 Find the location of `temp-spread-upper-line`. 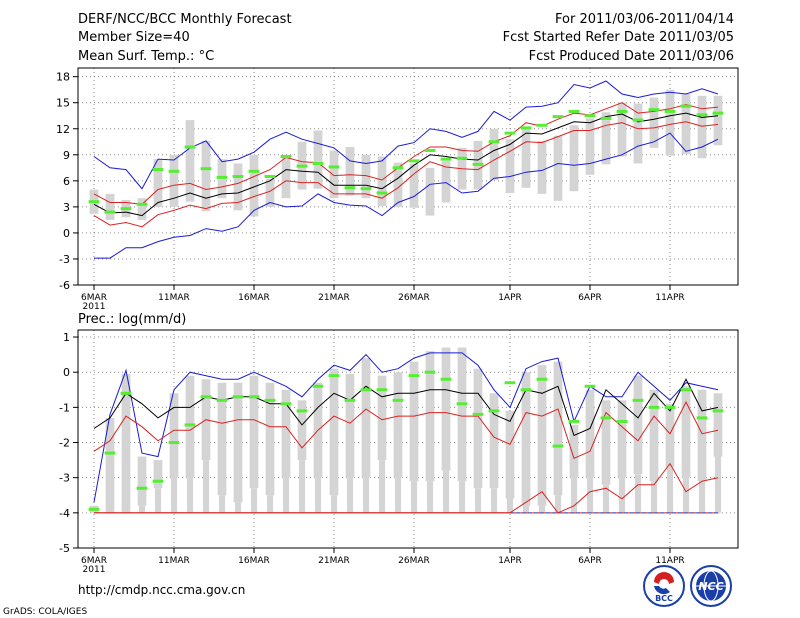

temp-spread-upper-line is located at coordinates (406, 153).